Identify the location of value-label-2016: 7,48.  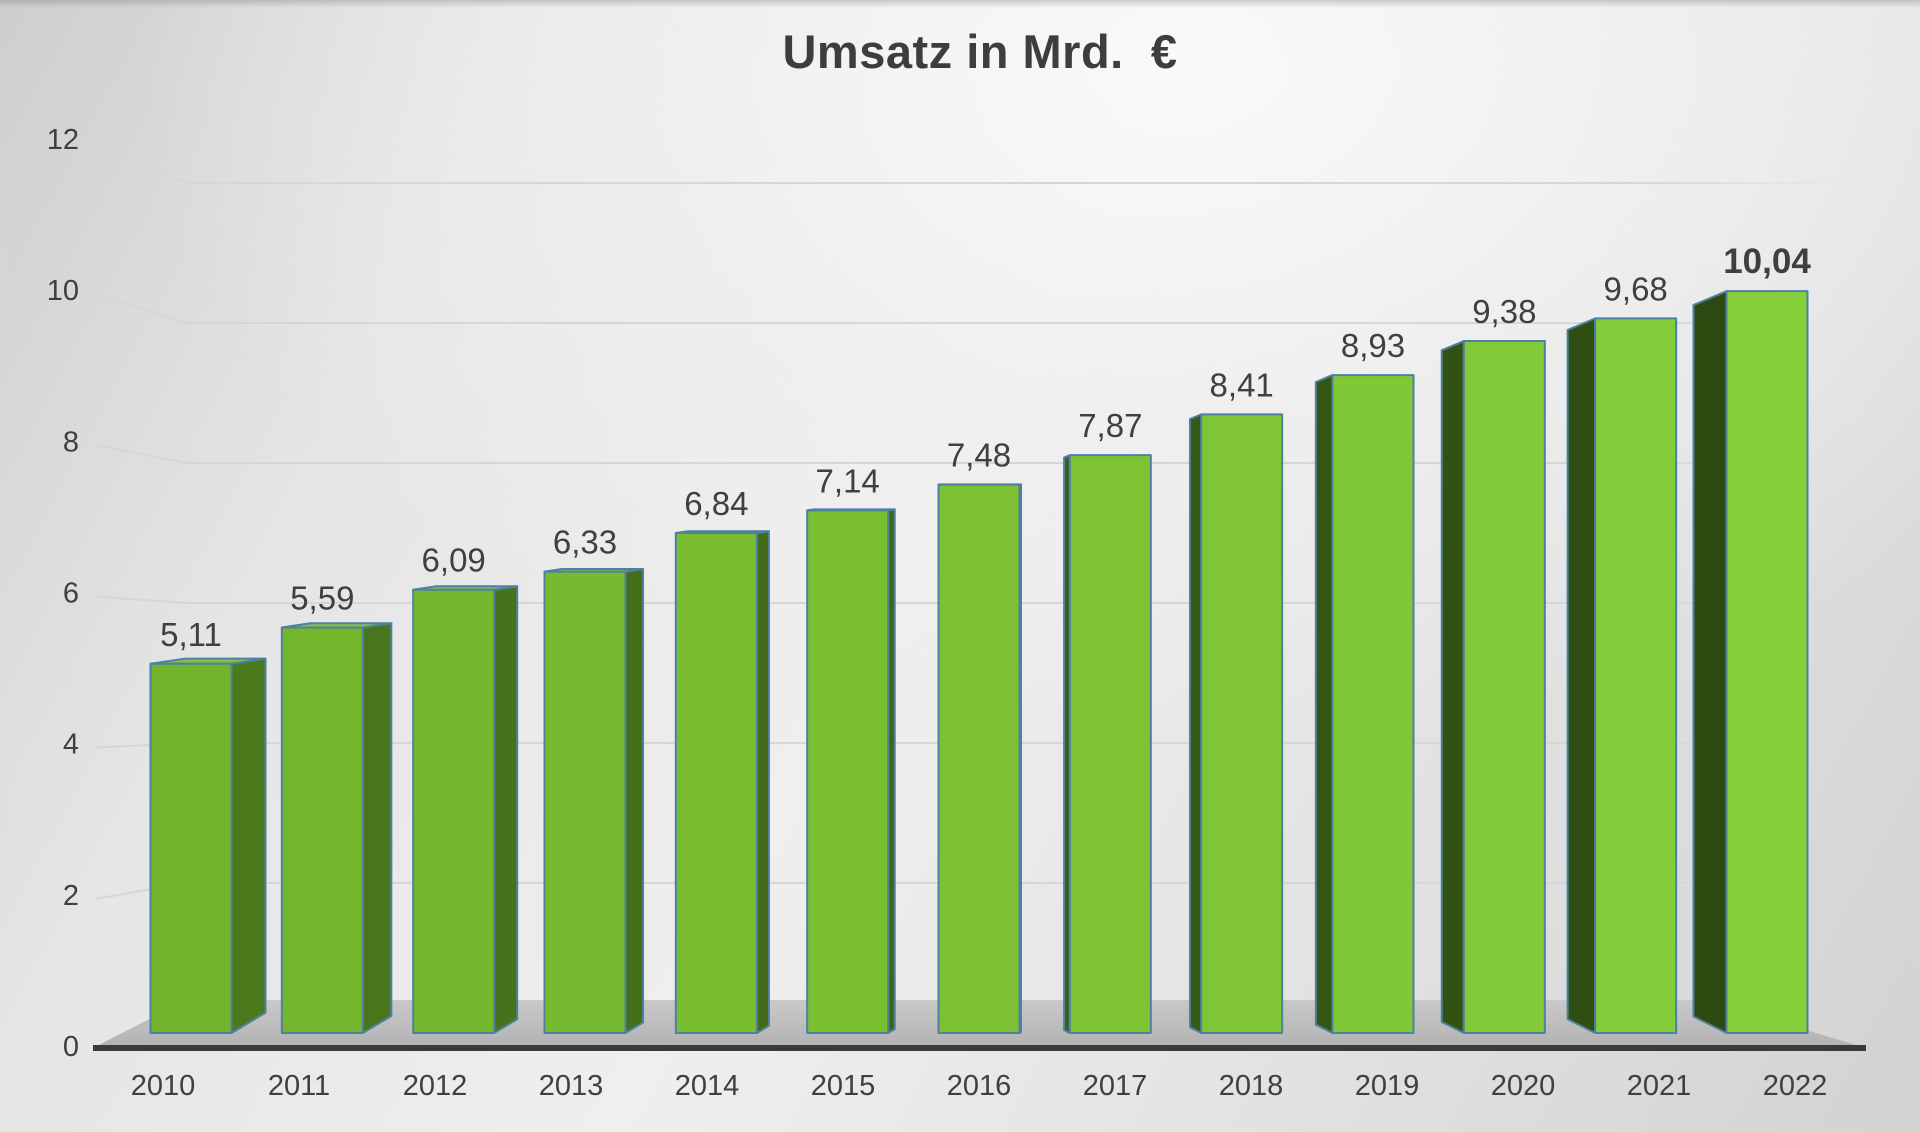
(979, 455).